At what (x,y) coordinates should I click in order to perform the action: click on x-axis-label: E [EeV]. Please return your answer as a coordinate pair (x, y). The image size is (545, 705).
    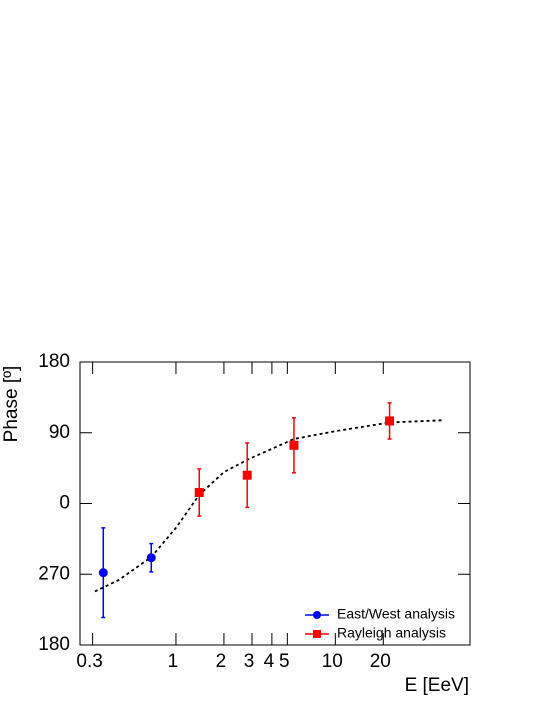
    Looking at the image, I should click on (437, 685).